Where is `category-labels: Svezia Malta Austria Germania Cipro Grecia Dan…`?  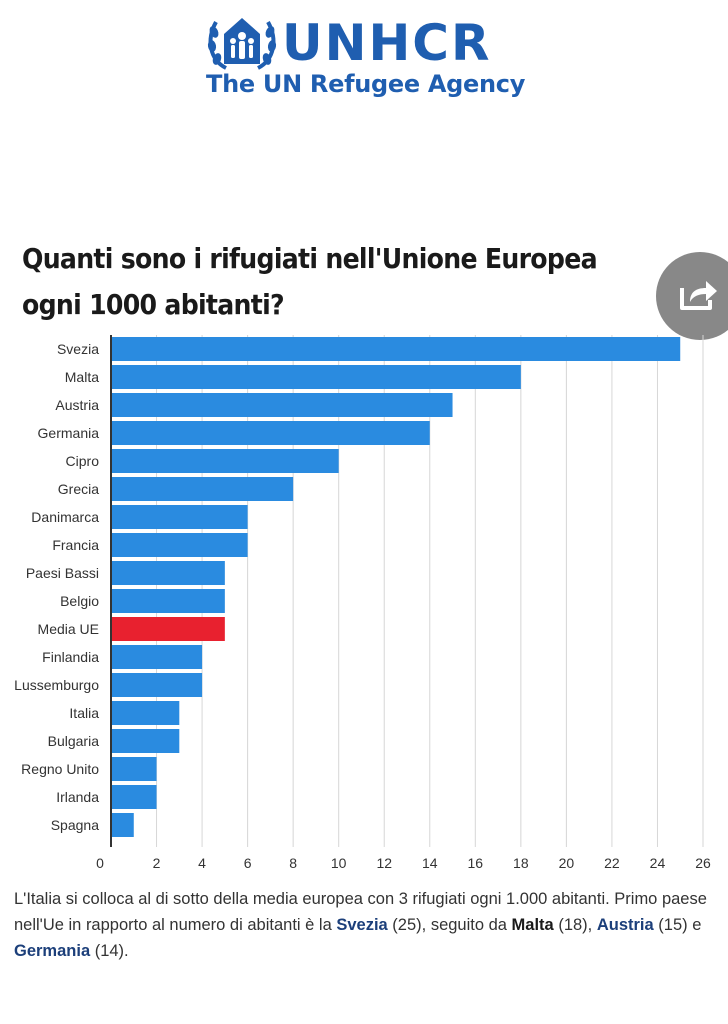 category-labels: Svezia Malta Austria Germania Cipro Grecia Dan… is located at coordinates (56, 587).